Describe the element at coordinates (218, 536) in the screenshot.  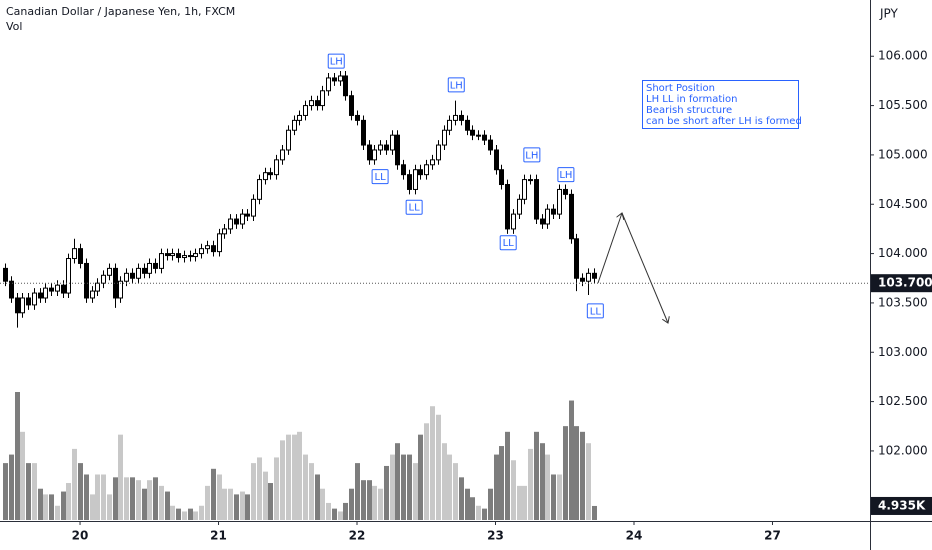
I see `x-tick-label: 21` at that location.